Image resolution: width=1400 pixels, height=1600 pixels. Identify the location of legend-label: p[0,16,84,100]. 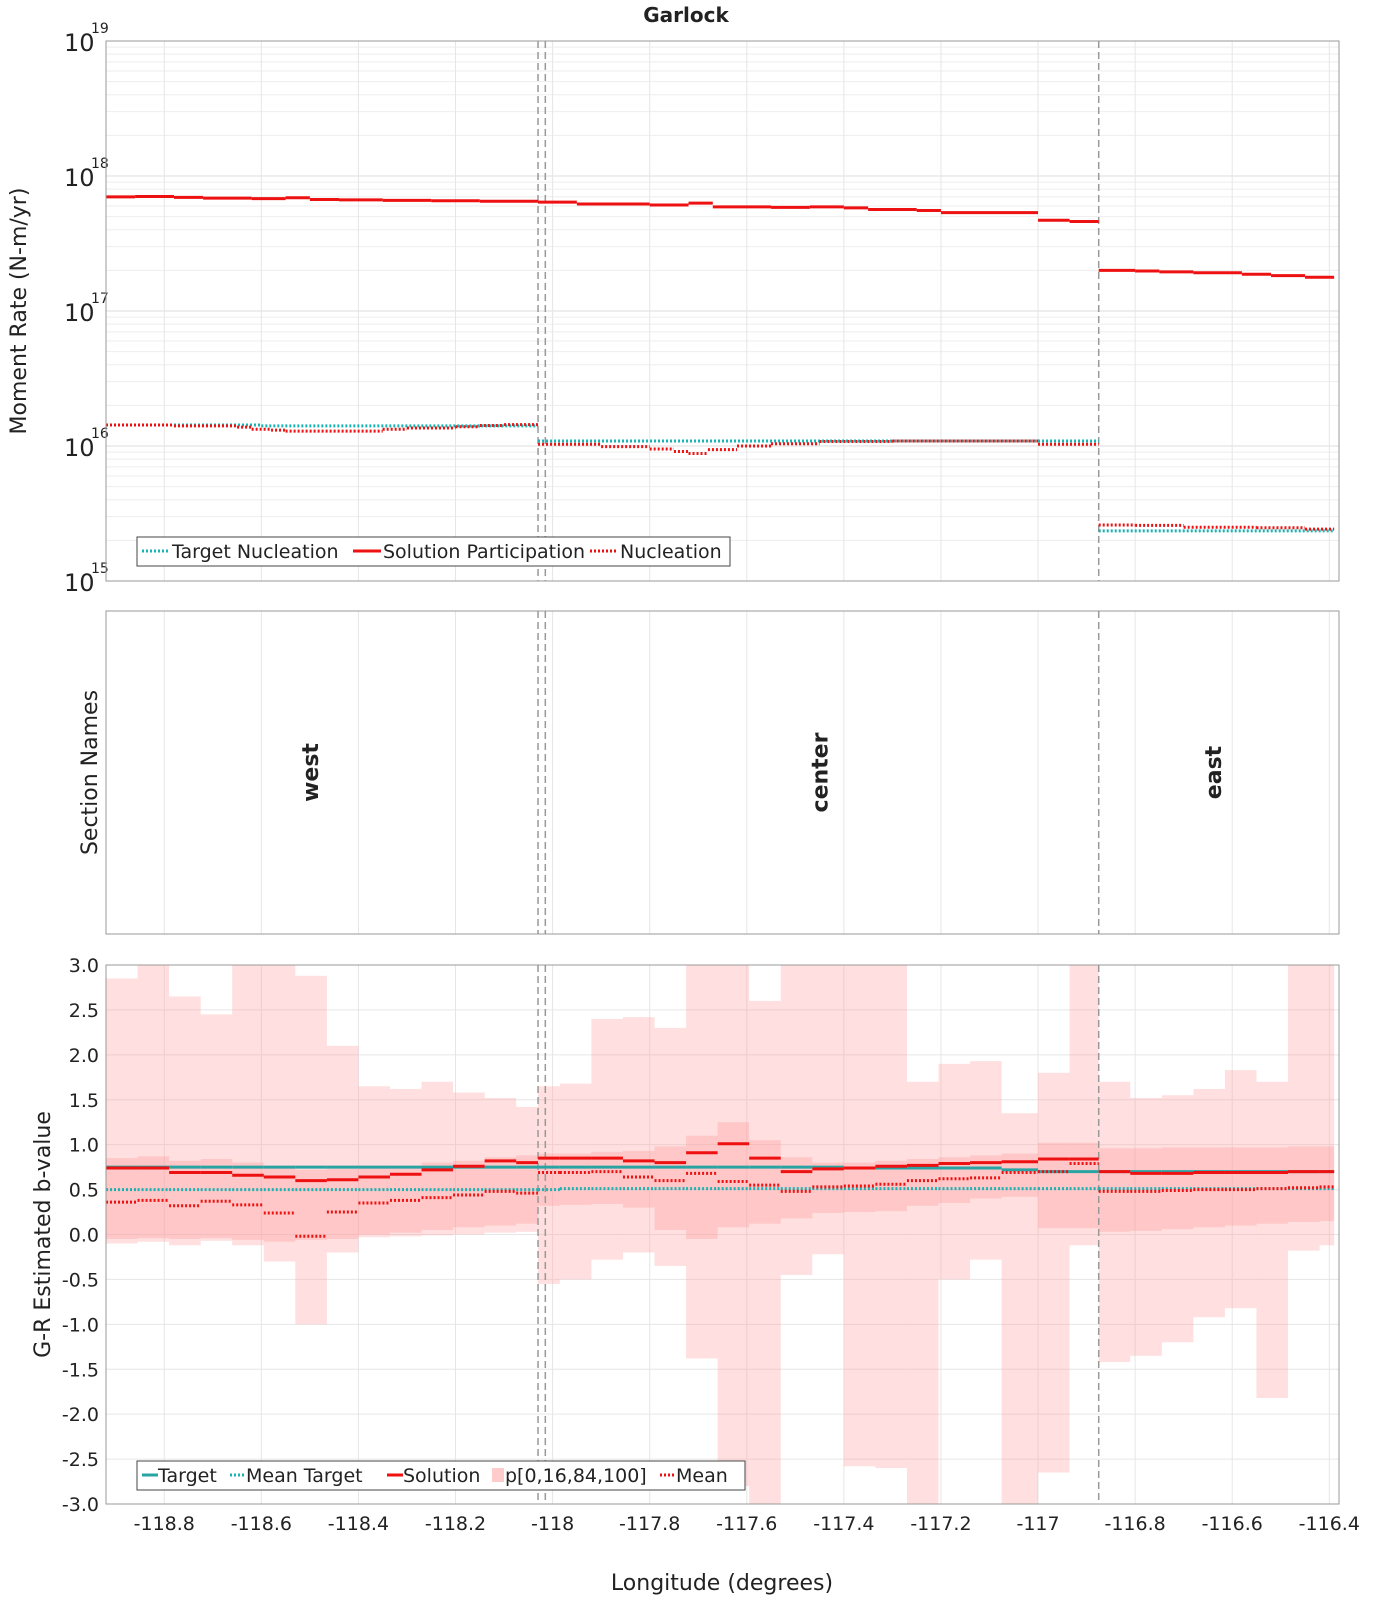
(576, 1476).